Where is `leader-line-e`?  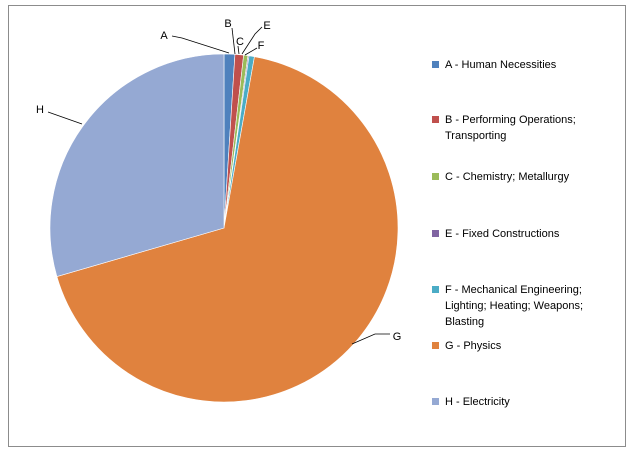 leader-line-e is located at coordinates (252, 40).